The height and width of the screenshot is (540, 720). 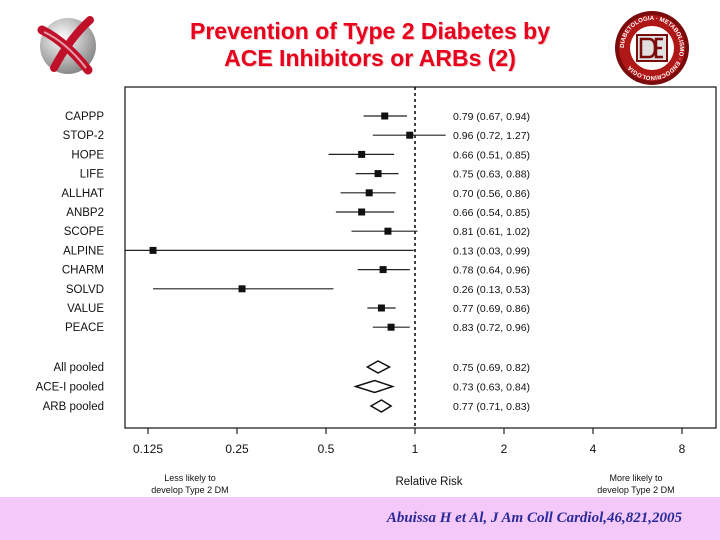 I want to click on study-label: SCOPE, so click(x=84, y=232).